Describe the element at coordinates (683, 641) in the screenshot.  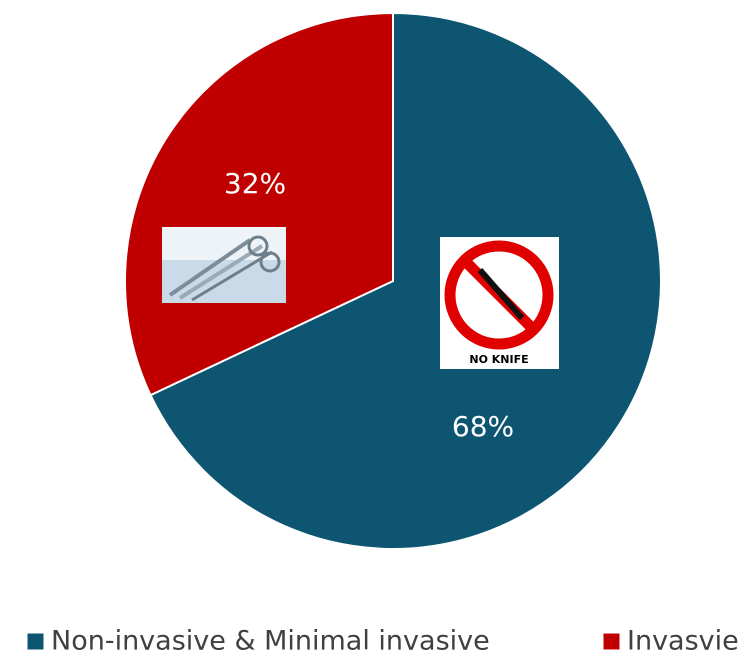
I see `legend-label: Invasvie` at that location.